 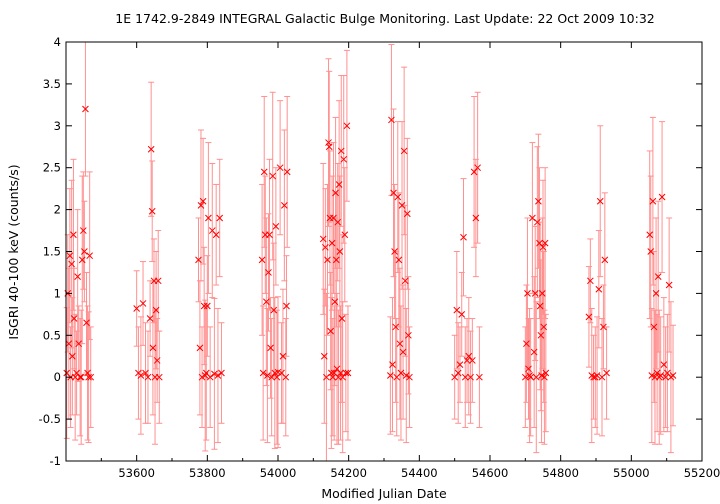 I want to click on y-tick-label: 3, so click(x=57, y=126).